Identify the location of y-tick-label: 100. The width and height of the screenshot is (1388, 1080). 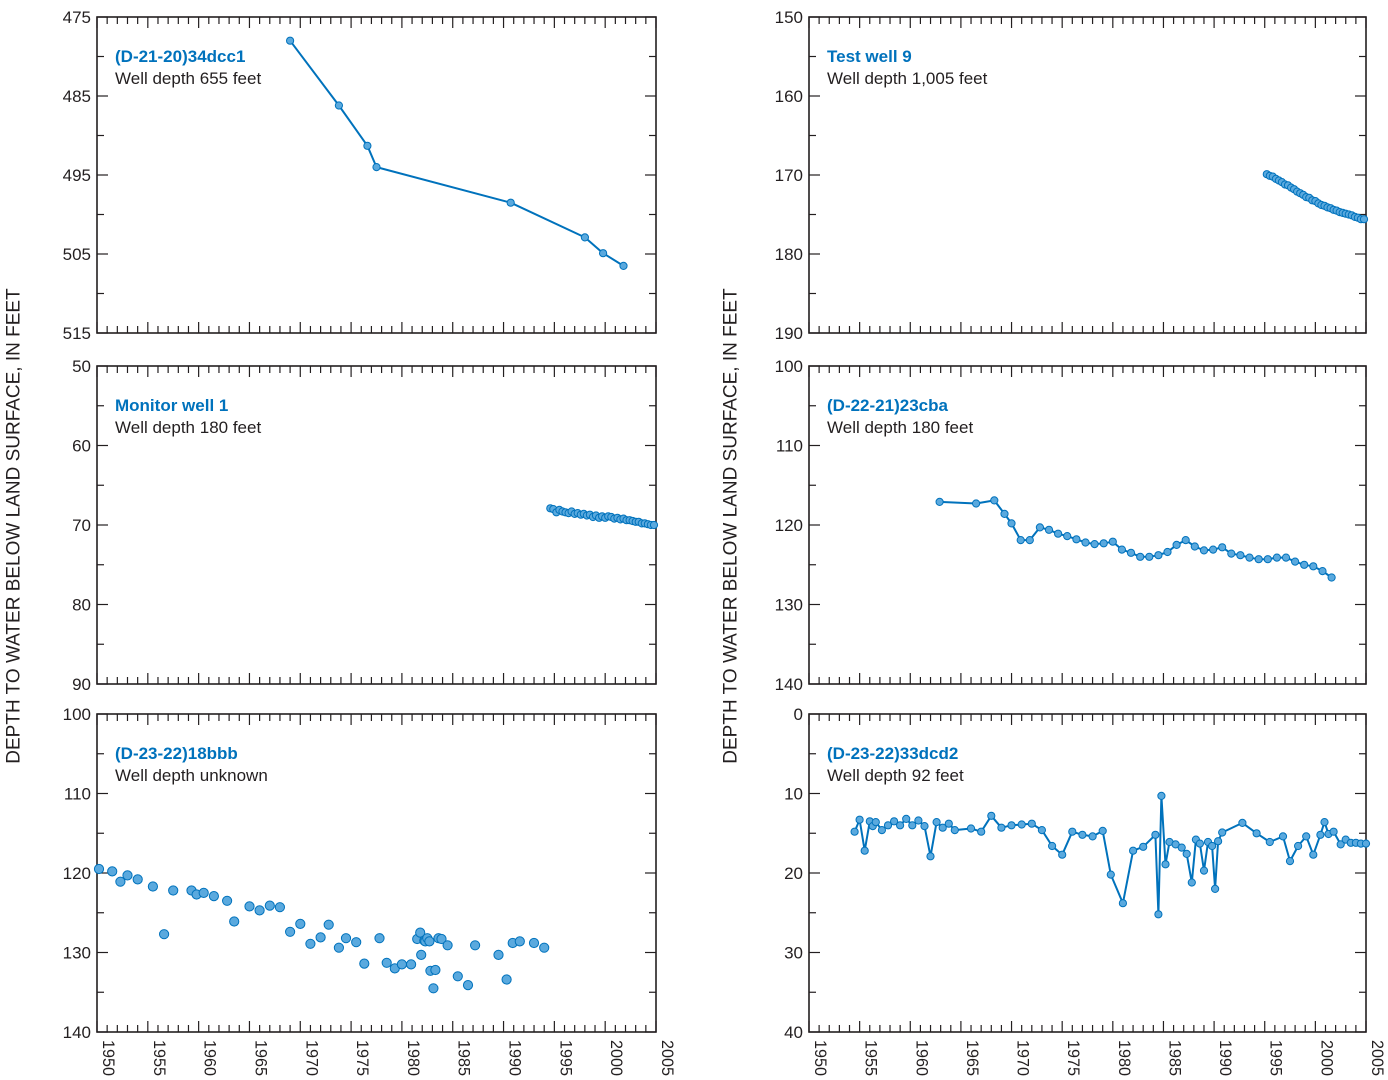
(789, 366).